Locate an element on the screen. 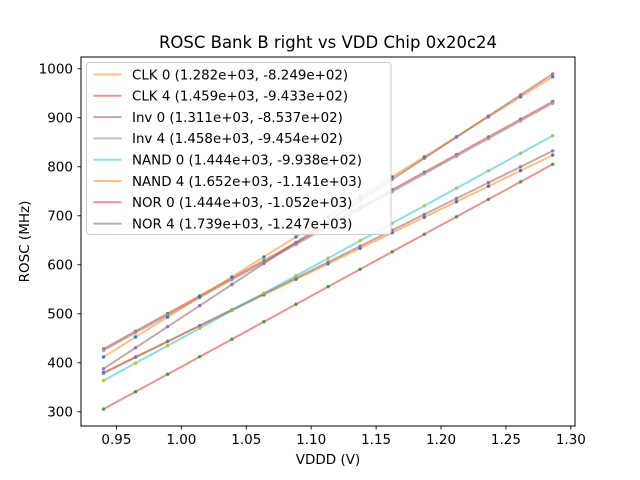  x-tick-label: 1.05 is located at coordinates (246, 440).